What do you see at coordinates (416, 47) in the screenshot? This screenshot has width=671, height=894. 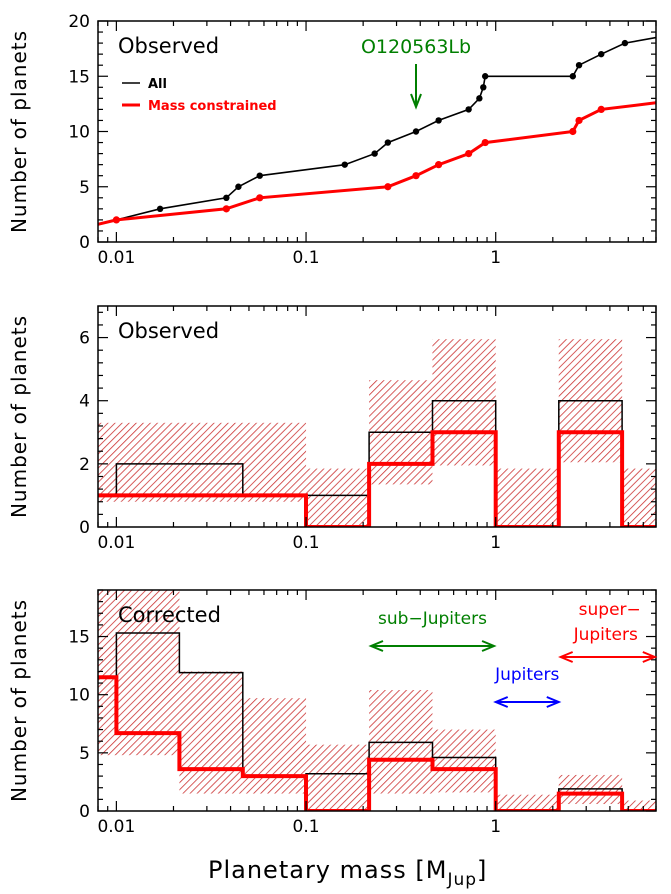 I see `planet-annotation-label: O120563Lb` at bounding box center [416, 47].